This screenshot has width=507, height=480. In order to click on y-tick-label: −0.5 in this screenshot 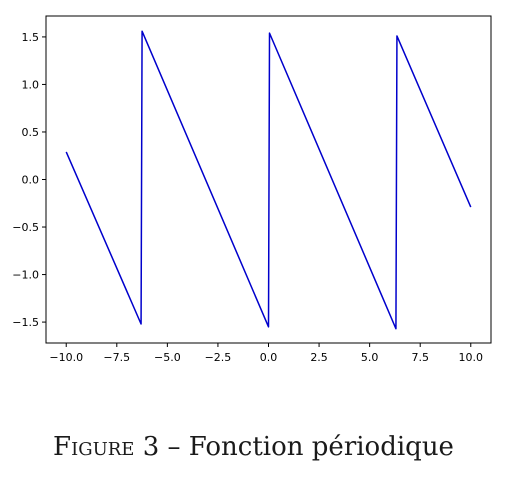, I will do `click(25, 227)`.